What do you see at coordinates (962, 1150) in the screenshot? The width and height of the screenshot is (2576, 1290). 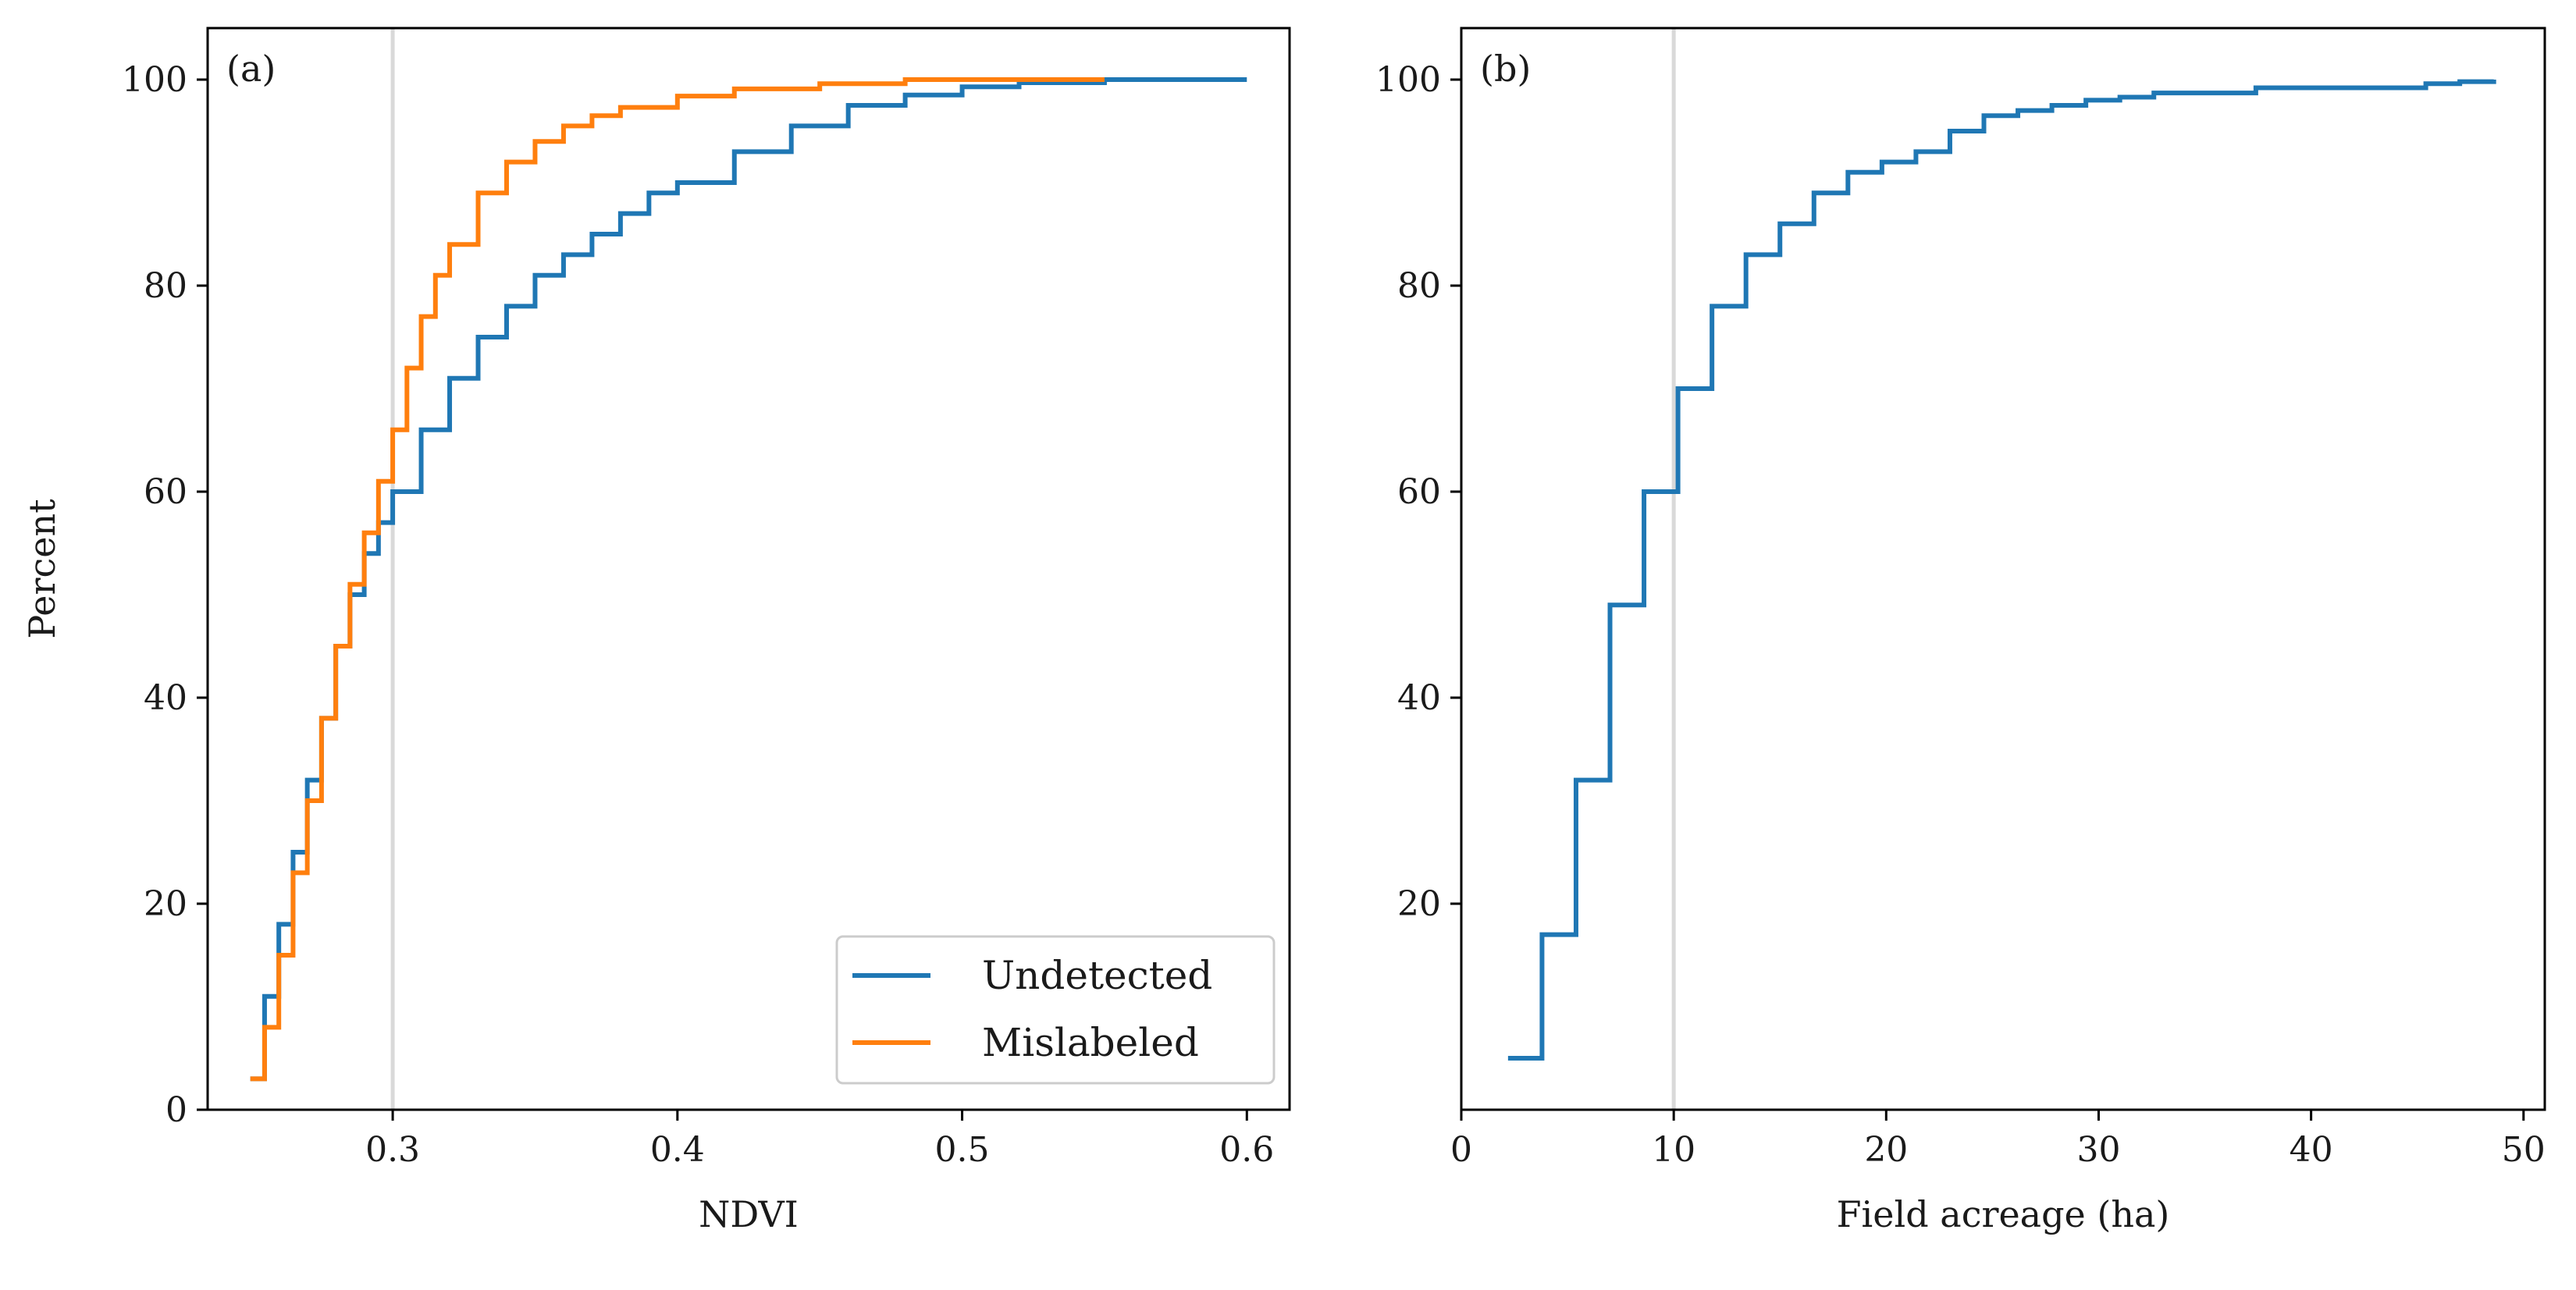 I see `x-tick-label: 0.5` at bounding box center [962, 1150].